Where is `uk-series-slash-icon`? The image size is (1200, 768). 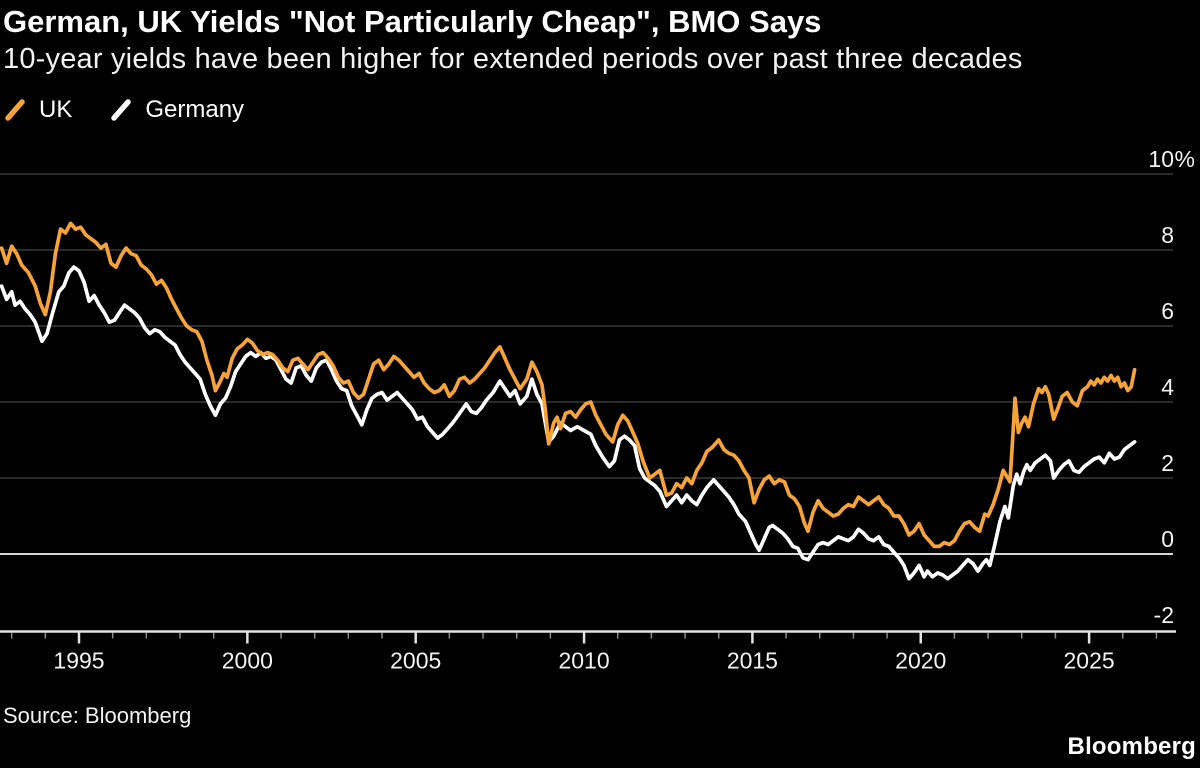
uk-series-slash-icon is located at coordinates (15, 110).